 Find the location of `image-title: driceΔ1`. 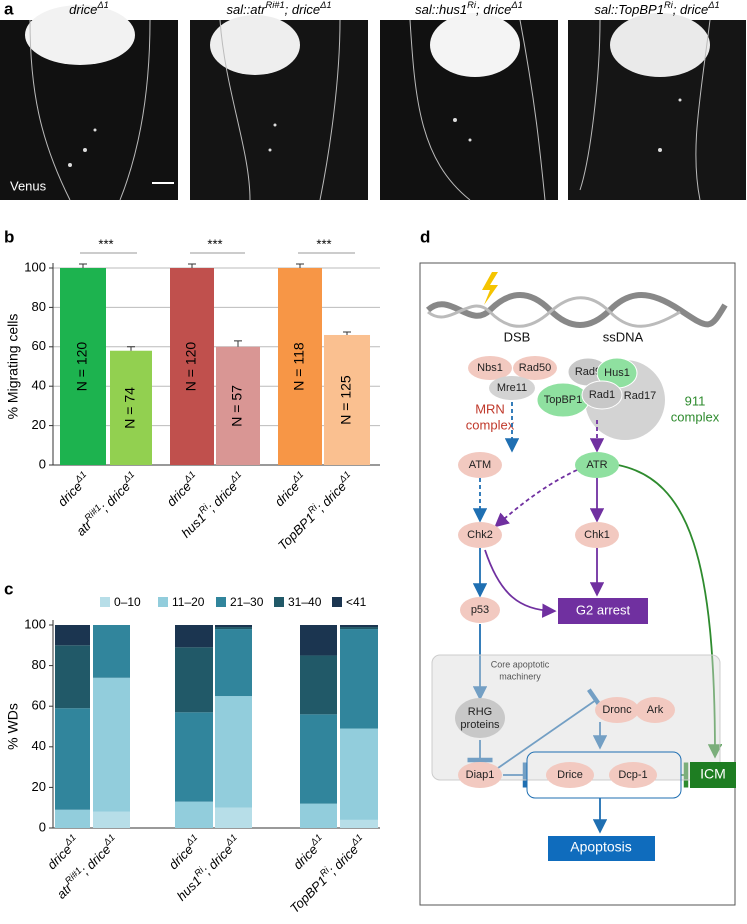

image-title: driceΔ1 is located at coordinates (89, 8).